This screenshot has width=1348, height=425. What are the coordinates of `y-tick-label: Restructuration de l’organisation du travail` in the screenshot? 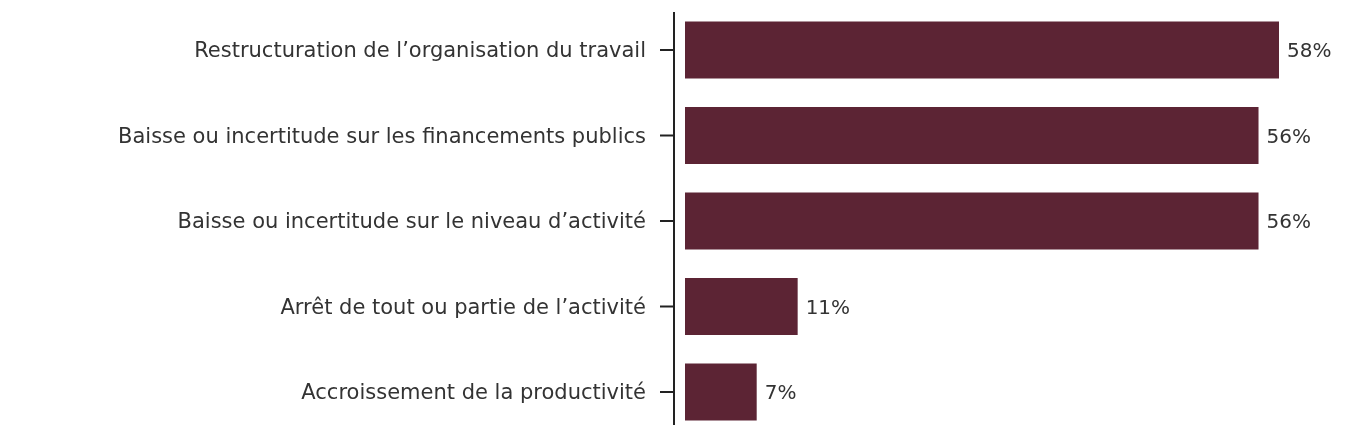 It's located at (420, 50).